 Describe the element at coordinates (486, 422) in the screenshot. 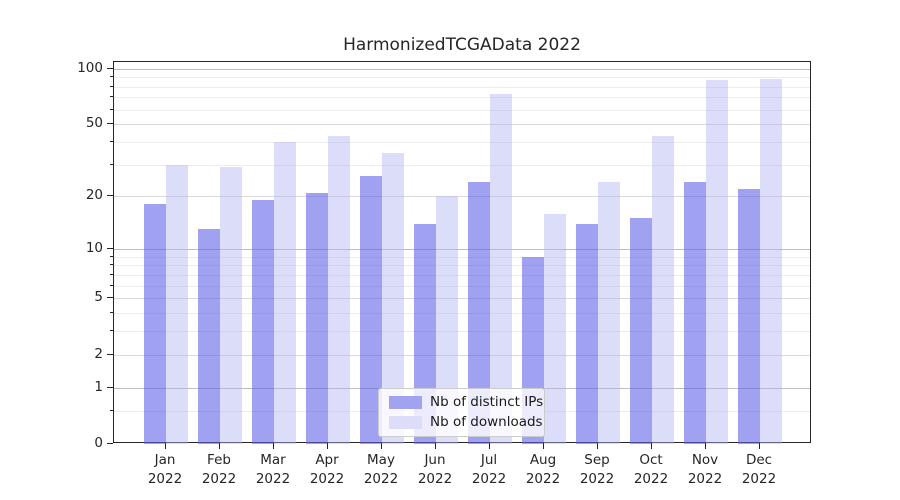

I see `legend-label: Nb of downloads` at that location.